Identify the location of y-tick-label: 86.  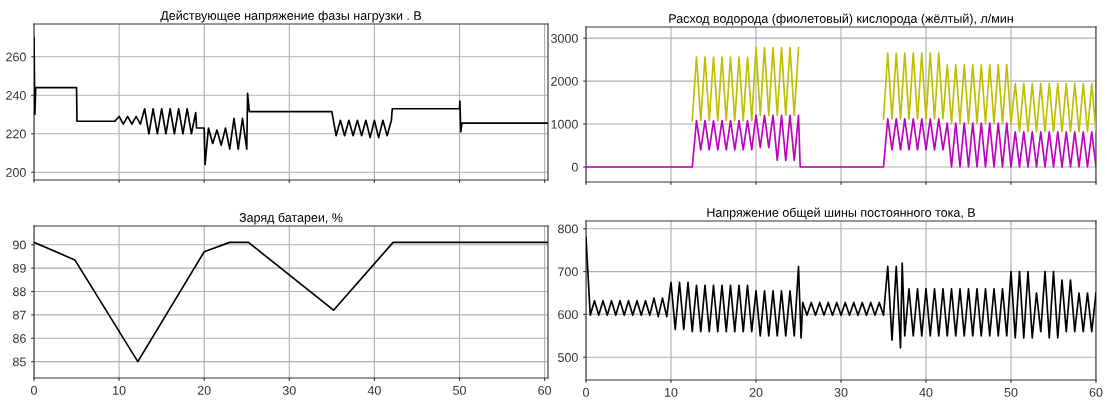
(19, 338).